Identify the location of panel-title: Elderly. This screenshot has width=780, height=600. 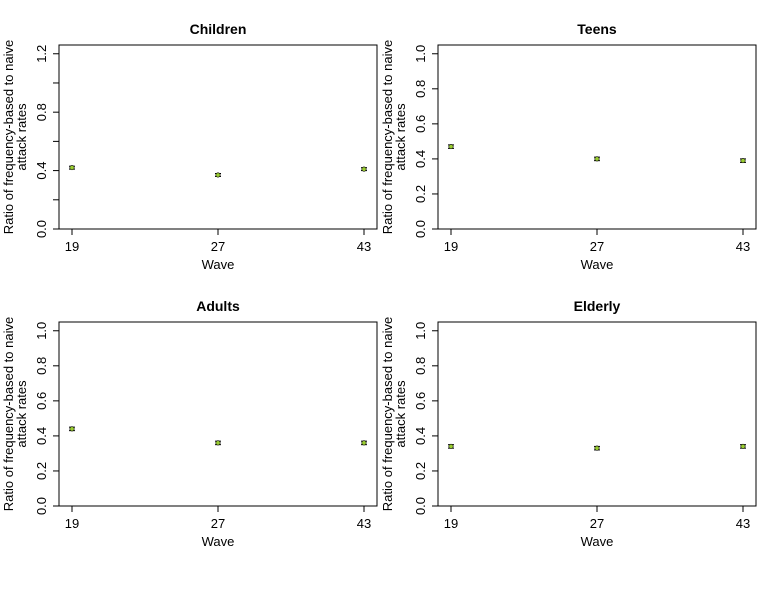
(597, 306).